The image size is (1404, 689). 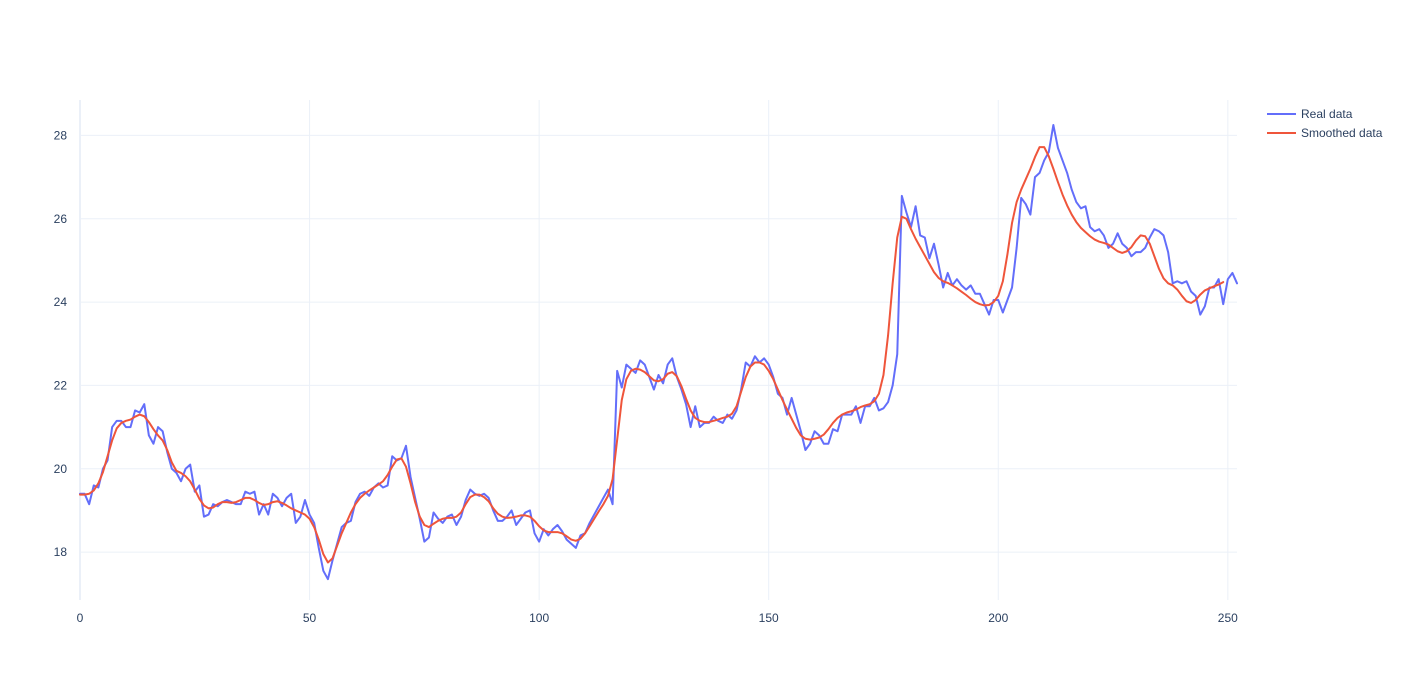 What do you see at coordinates (61, 385) in the screenshot?
I see `y-tick-label: 22` at bounding box center [61, 385].